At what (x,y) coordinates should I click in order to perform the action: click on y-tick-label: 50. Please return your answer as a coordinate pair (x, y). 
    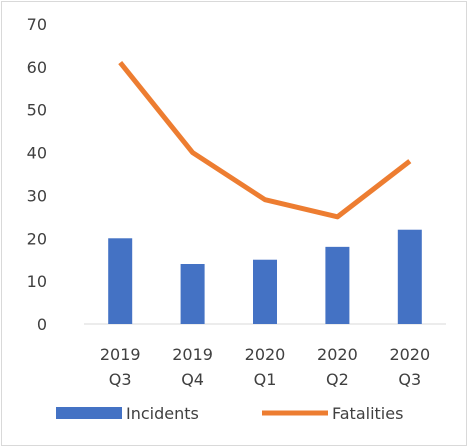
    Looking at the image, I should click on (37, 110).